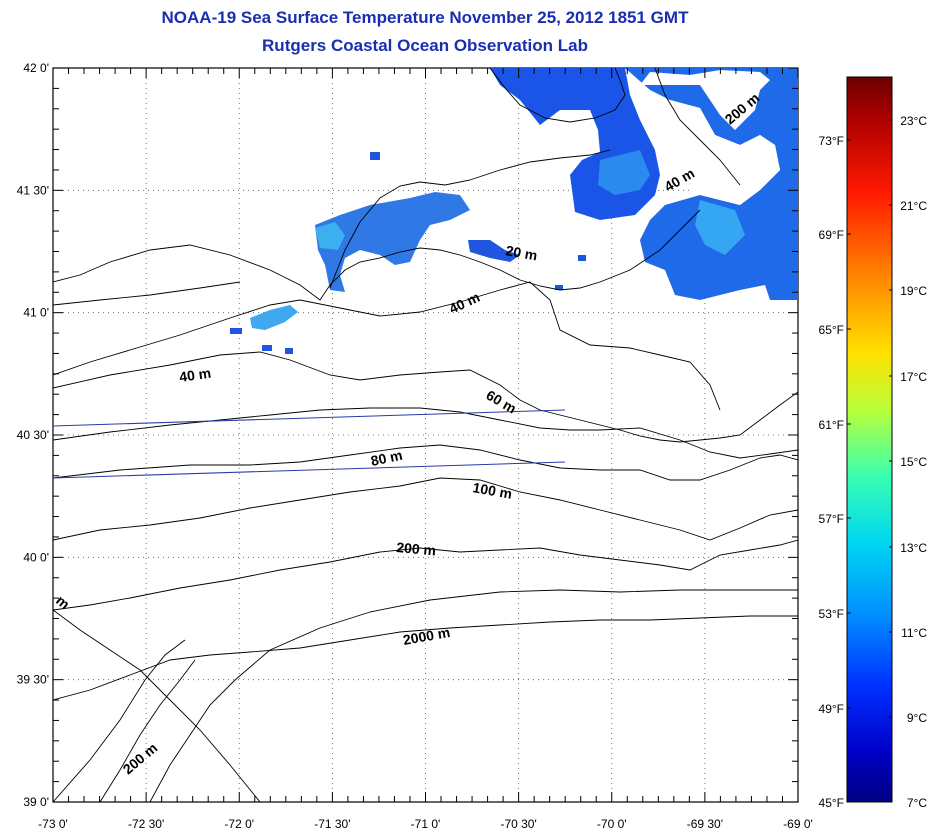 Image resolution: width=928 pixels, height=840 pixels. I want to click on fahrenheit-label: 57°F, so click(831, 519).